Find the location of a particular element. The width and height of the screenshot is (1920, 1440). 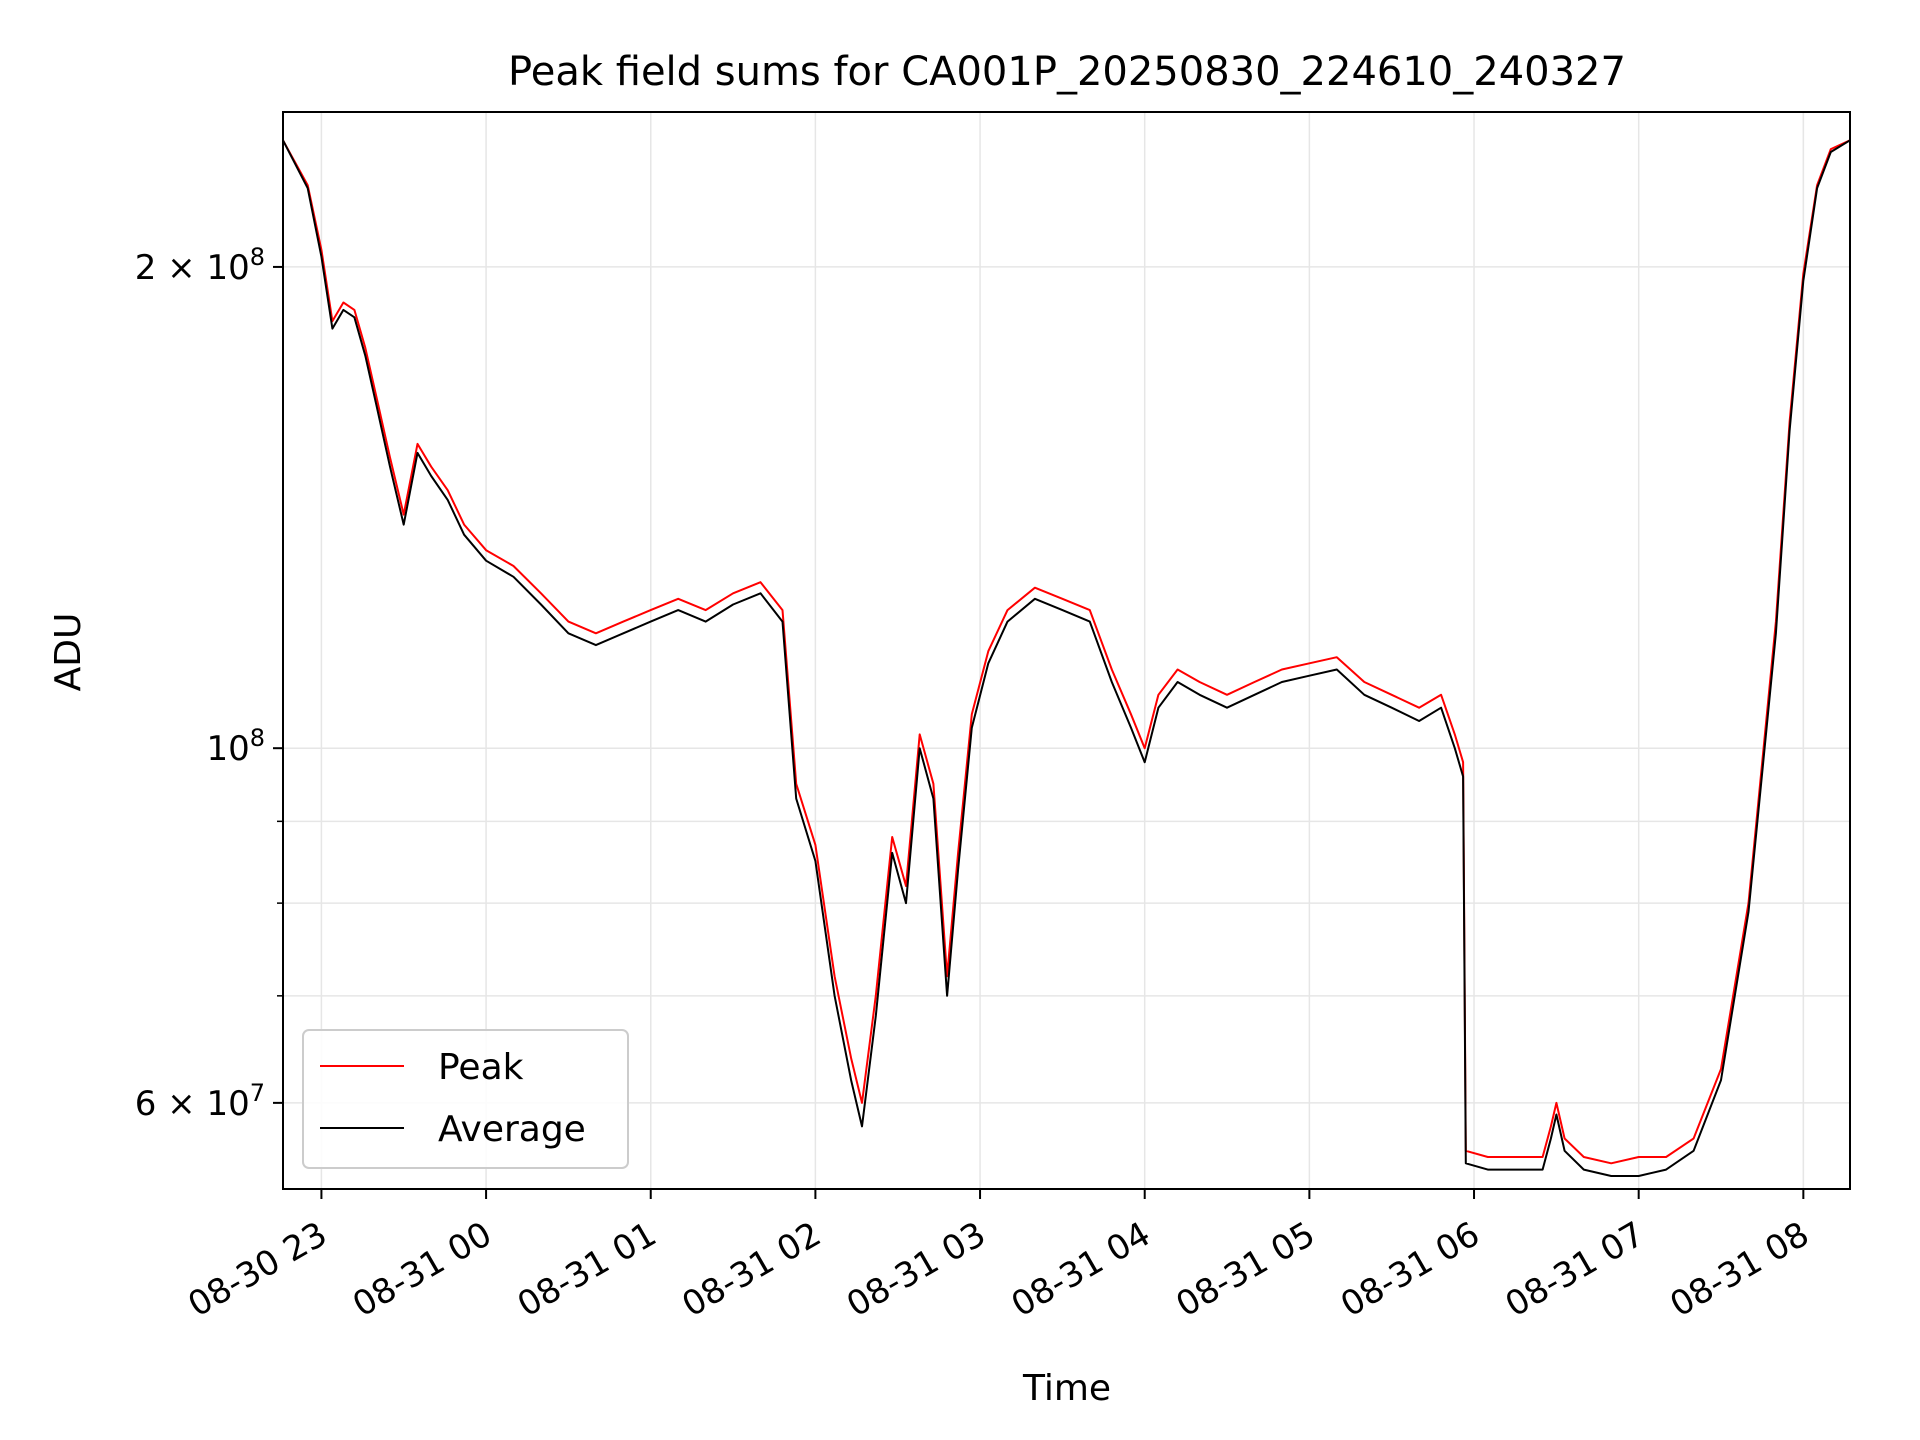

x-axis-label: Time is located at coordinates (1066, 1388).